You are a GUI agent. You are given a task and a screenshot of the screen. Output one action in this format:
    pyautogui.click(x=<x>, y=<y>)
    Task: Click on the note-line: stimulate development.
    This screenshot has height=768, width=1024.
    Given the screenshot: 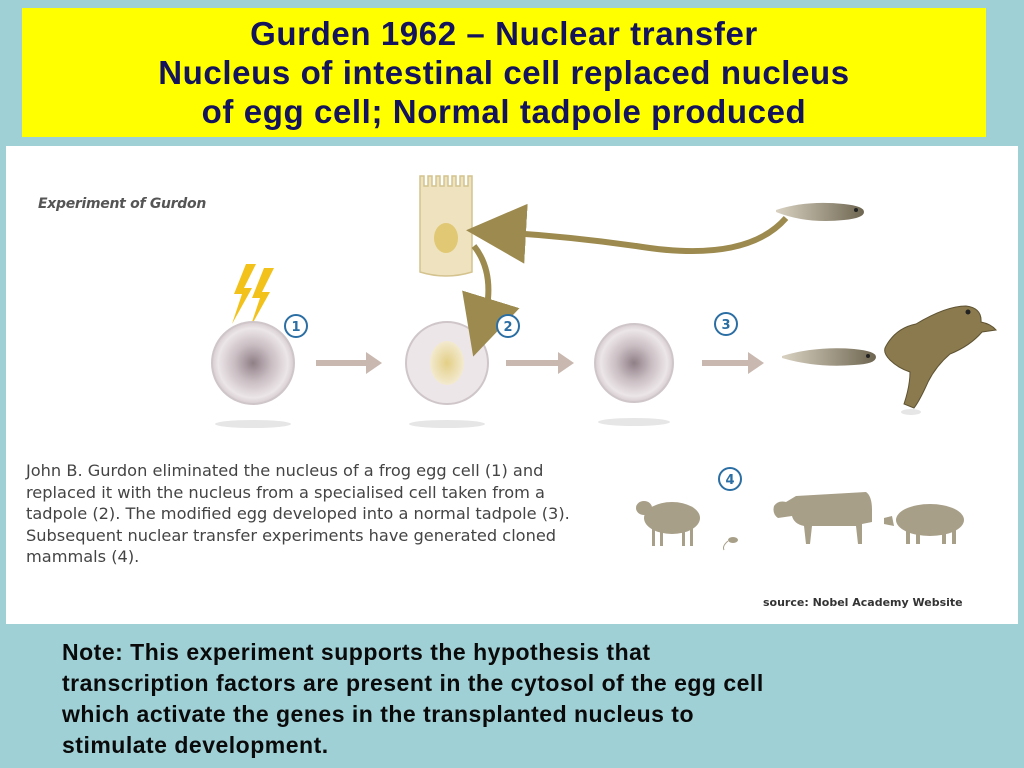 What is the action you would take?
    pyautogui.click(x=195, y=745)
    